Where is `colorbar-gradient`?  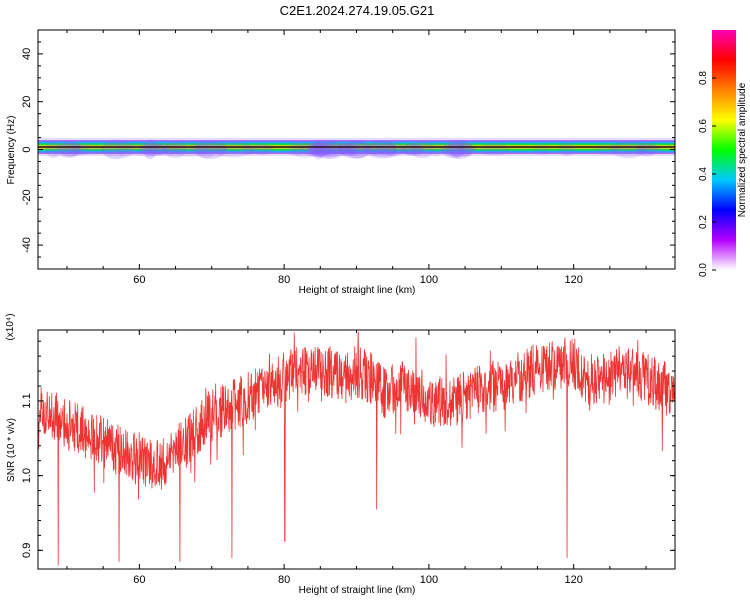
colorbar-gradient is located at coordinates (724, 150).